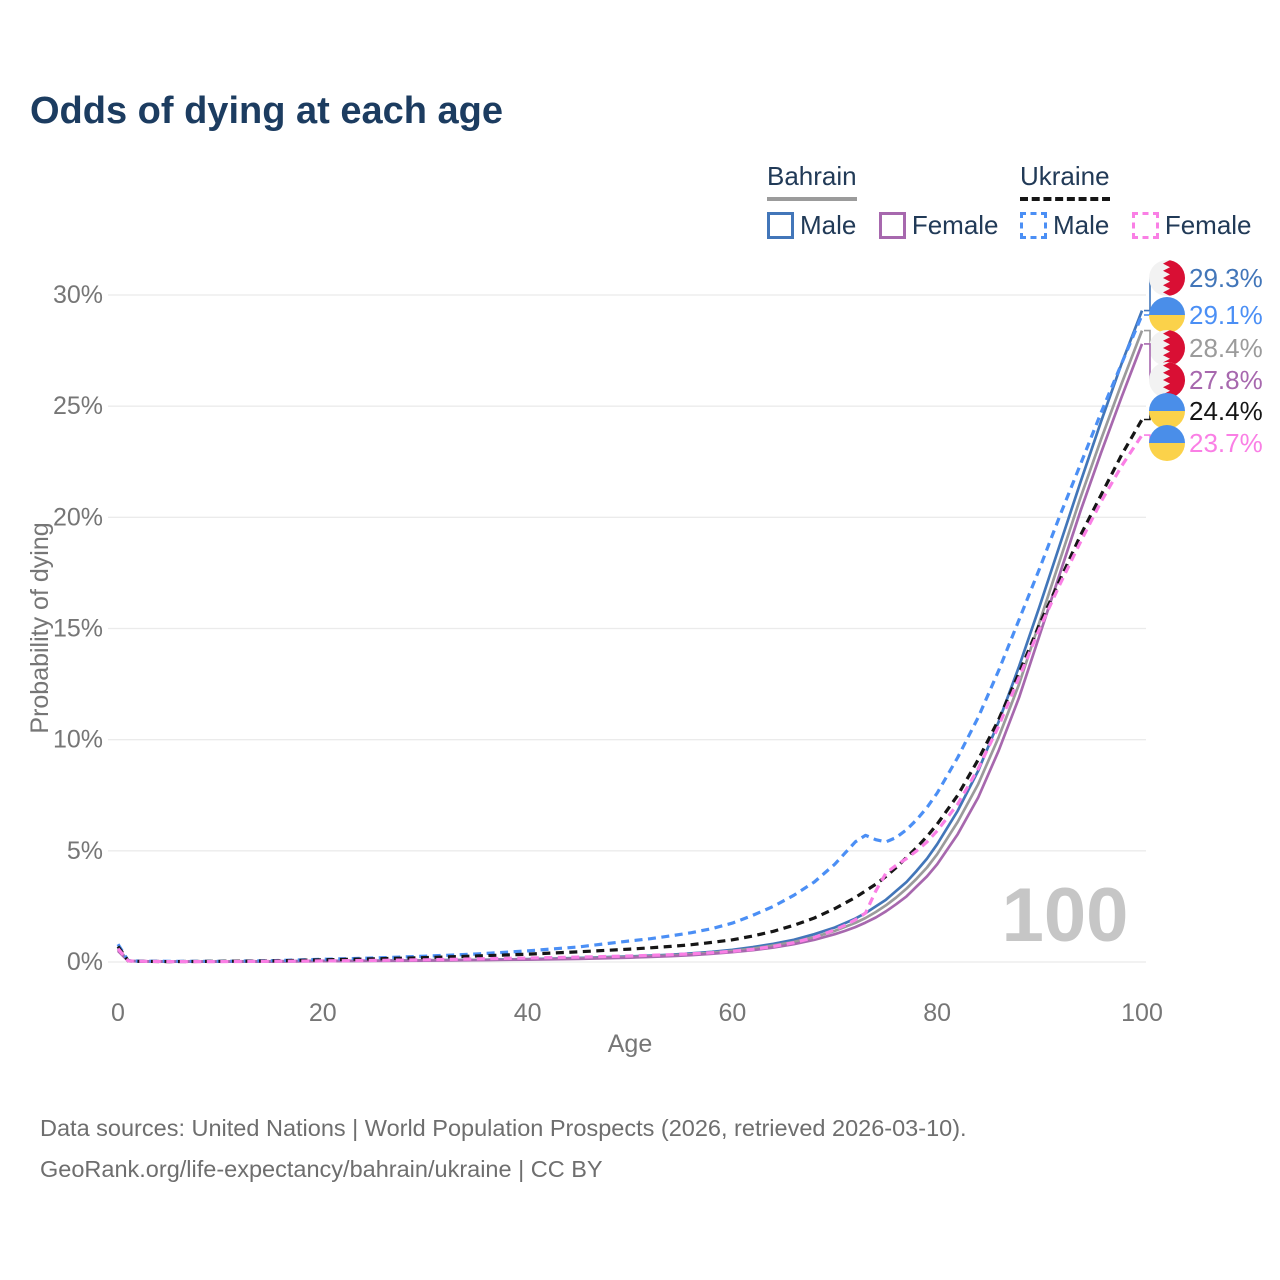 This screenshot has width=1280, height=1280. What do you see at coordinates (78, 517) in the screenshot?
I see `y-tick-label: 20%` at bounding box center [78, 517].